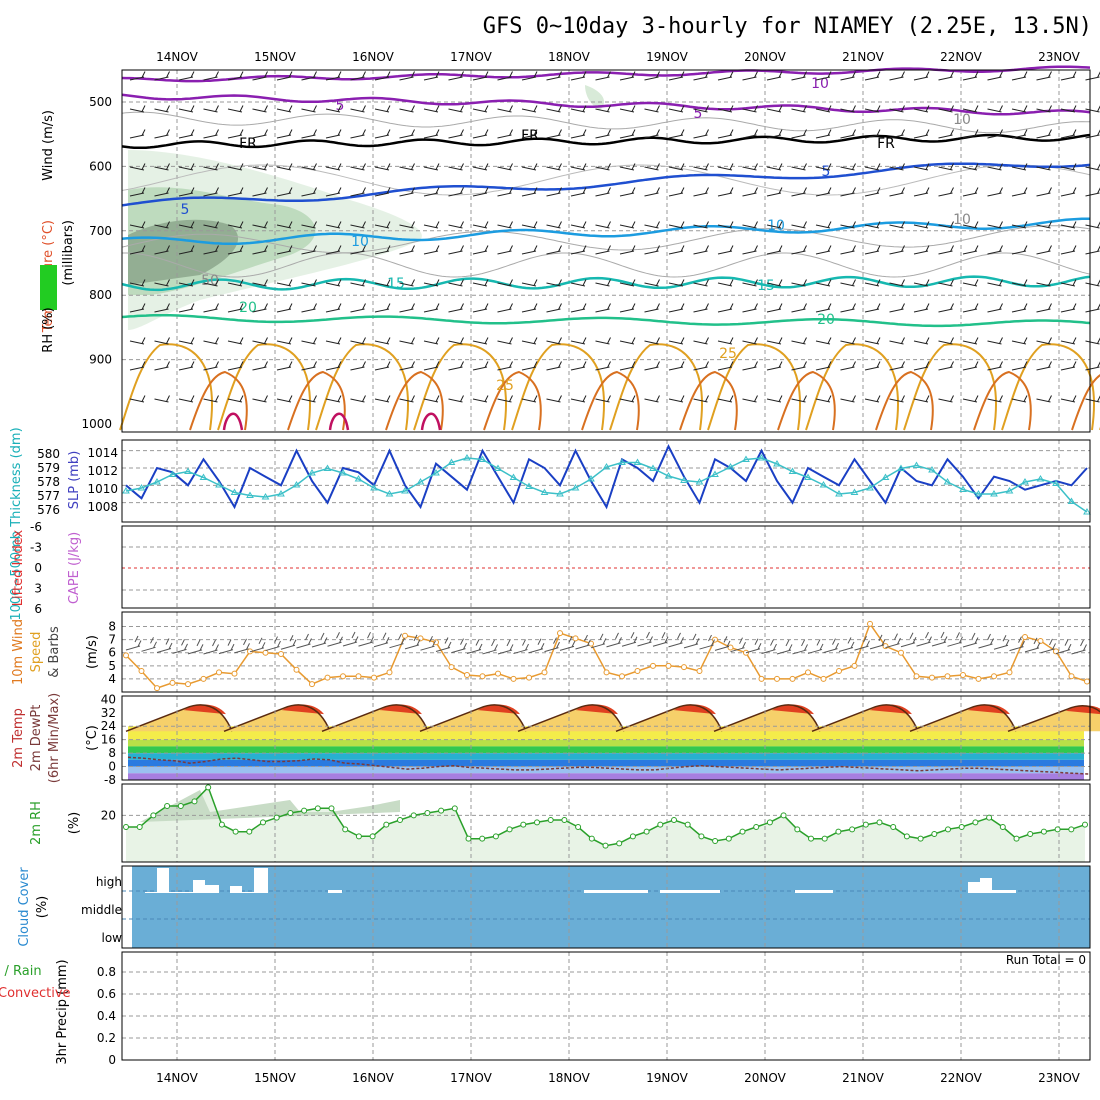 The image size is (1100, 1100). What do you see at coordinates (112, 679) in the screenshot?
I see `wind-tick: 4` at bounding box center [112, 679].